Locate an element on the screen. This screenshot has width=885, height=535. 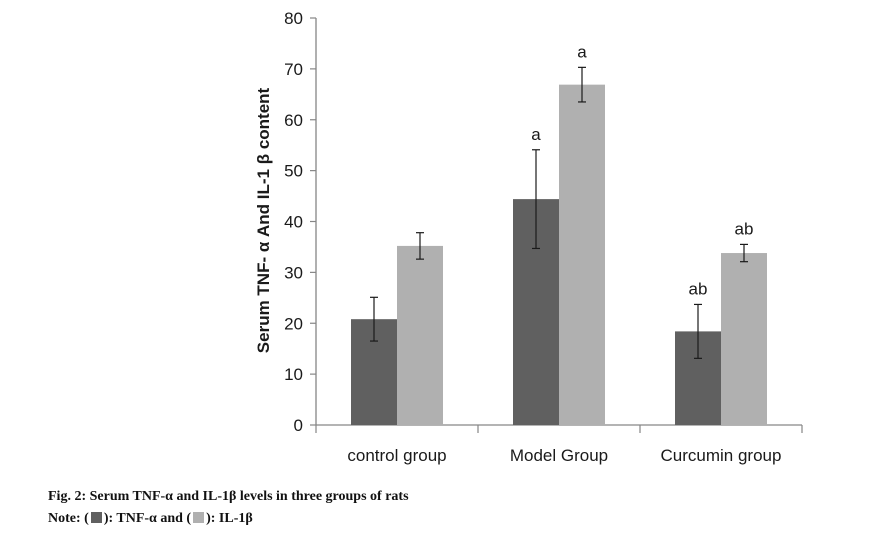
x-category-label: control group is located at coordinates (396, 455).